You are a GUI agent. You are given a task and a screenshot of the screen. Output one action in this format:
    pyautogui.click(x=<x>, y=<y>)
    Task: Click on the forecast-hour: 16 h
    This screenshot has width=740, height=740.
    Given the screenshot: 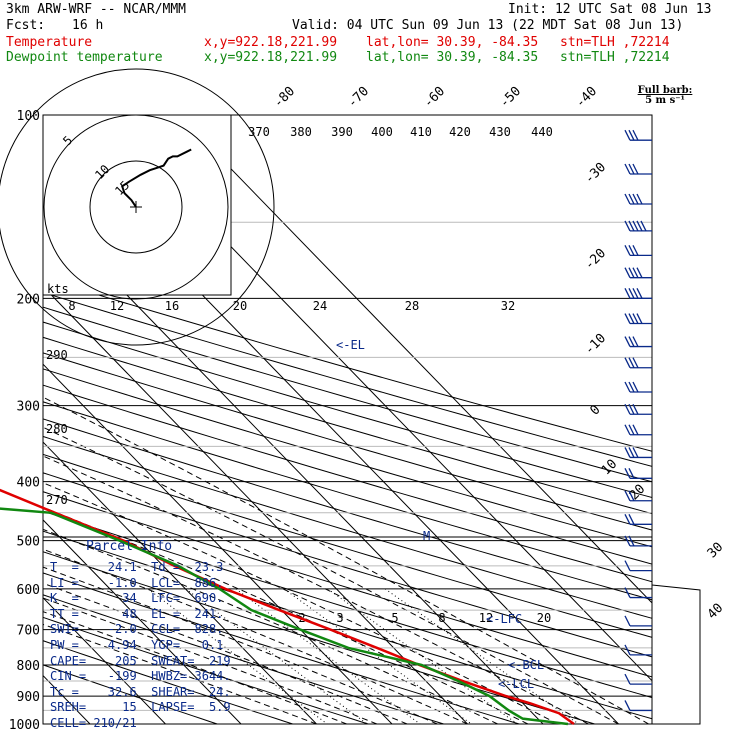 What is the action you would take?
    pyautogui.click(x=88, y=25)
    